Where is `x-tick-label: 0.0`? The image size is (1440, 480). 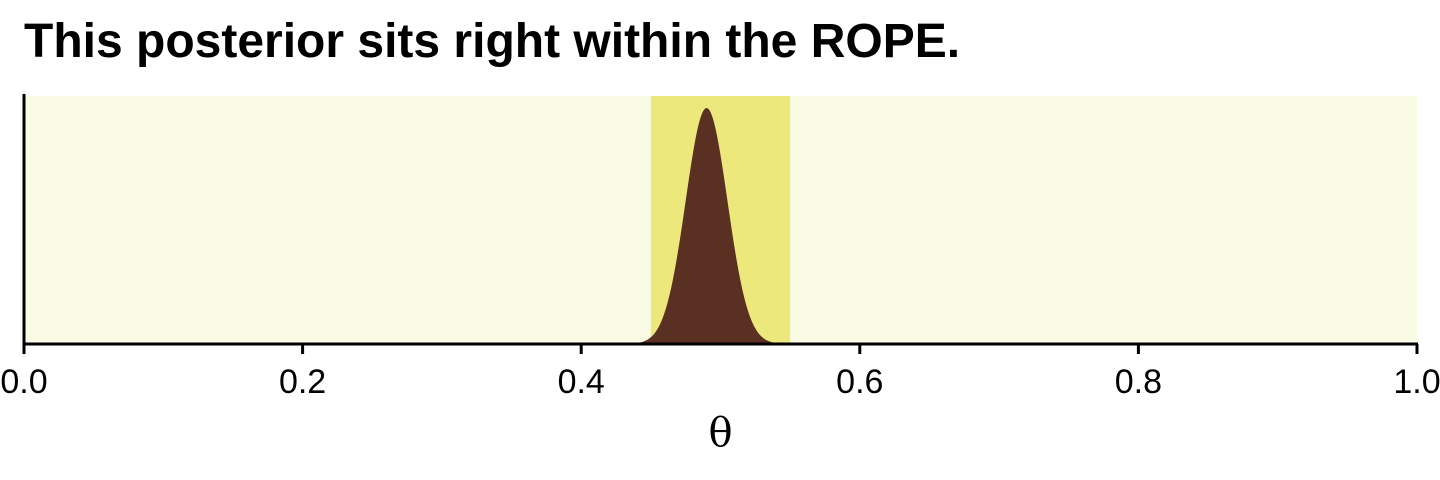
x-tick-label: 0.0 is located at coordinates (23, 382).